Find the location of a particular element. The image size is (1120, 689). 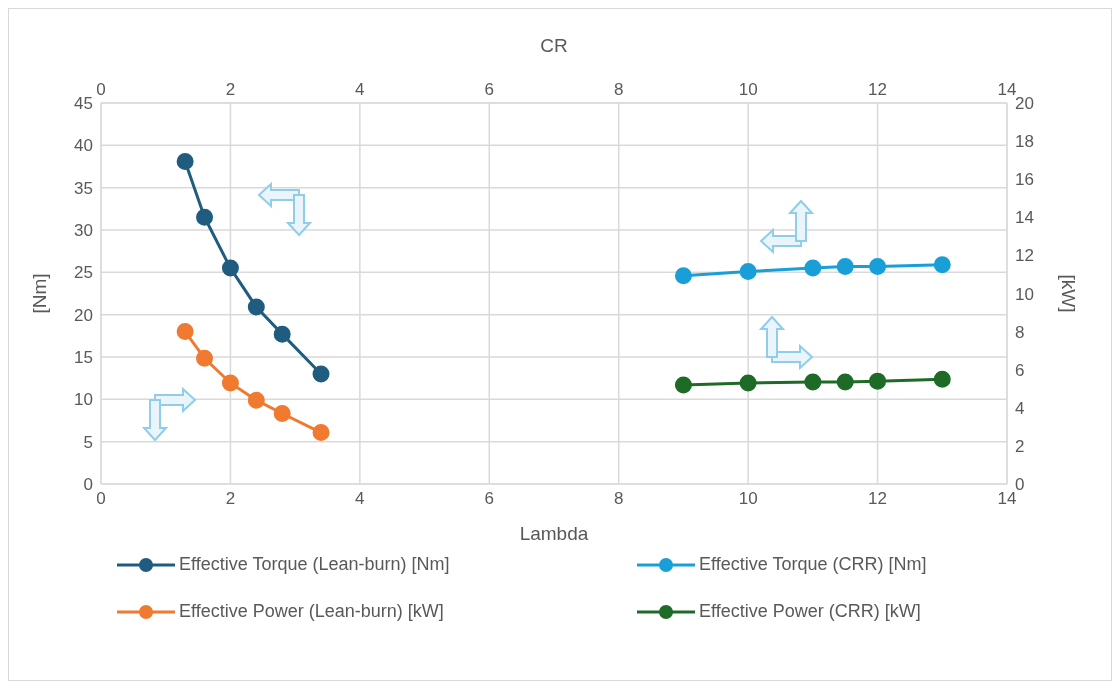

y2-tick-label: 14 is located at coordinates (1024, 218).